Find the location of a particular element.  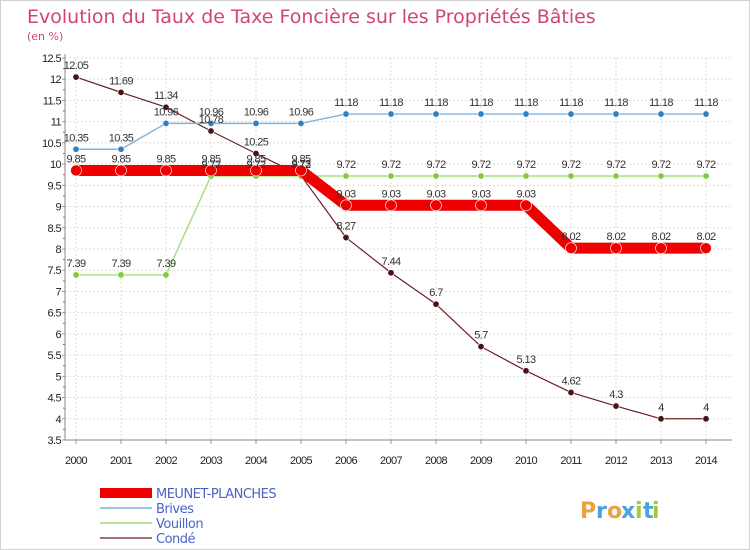

x-tick-label: 2008 is located at coordinates (436, 461).